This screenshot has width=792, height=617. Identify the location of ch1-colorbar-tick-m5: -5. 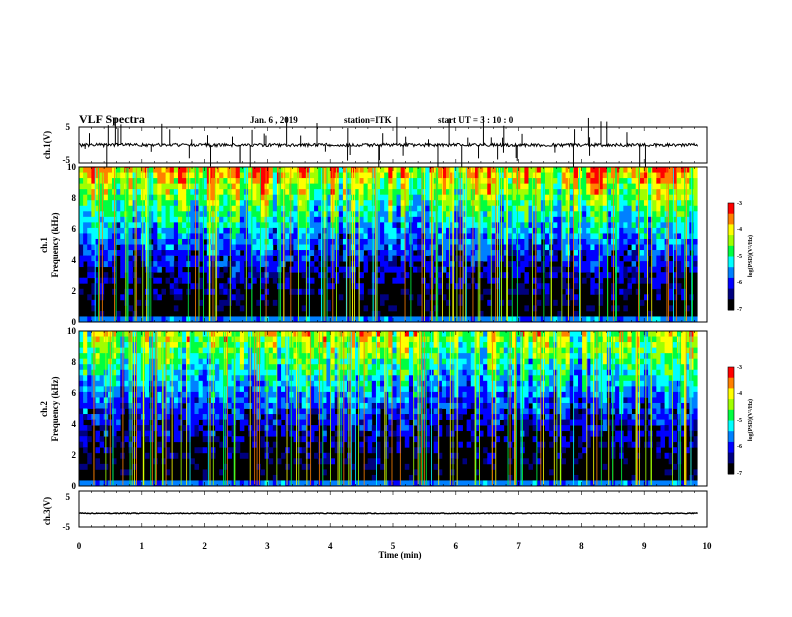
(739, 257).